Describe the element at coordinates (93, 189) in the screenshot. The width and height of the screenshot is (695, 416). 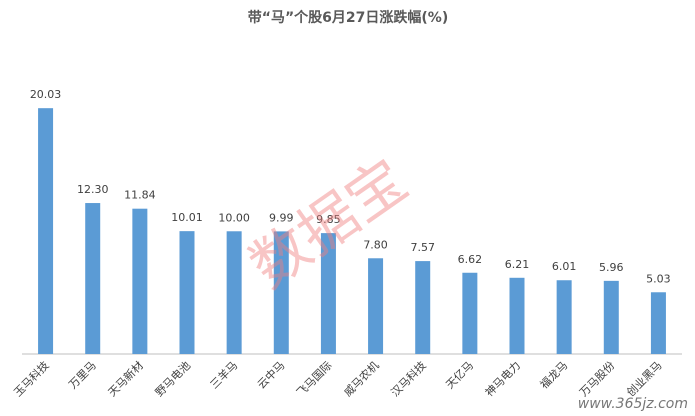
I see `data-label: 12.30` at that location.